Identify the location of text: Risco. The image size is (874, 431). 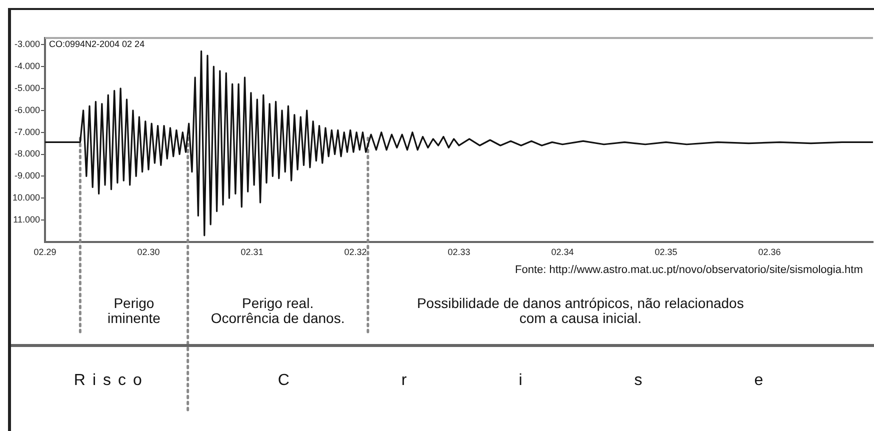
(111, 381).